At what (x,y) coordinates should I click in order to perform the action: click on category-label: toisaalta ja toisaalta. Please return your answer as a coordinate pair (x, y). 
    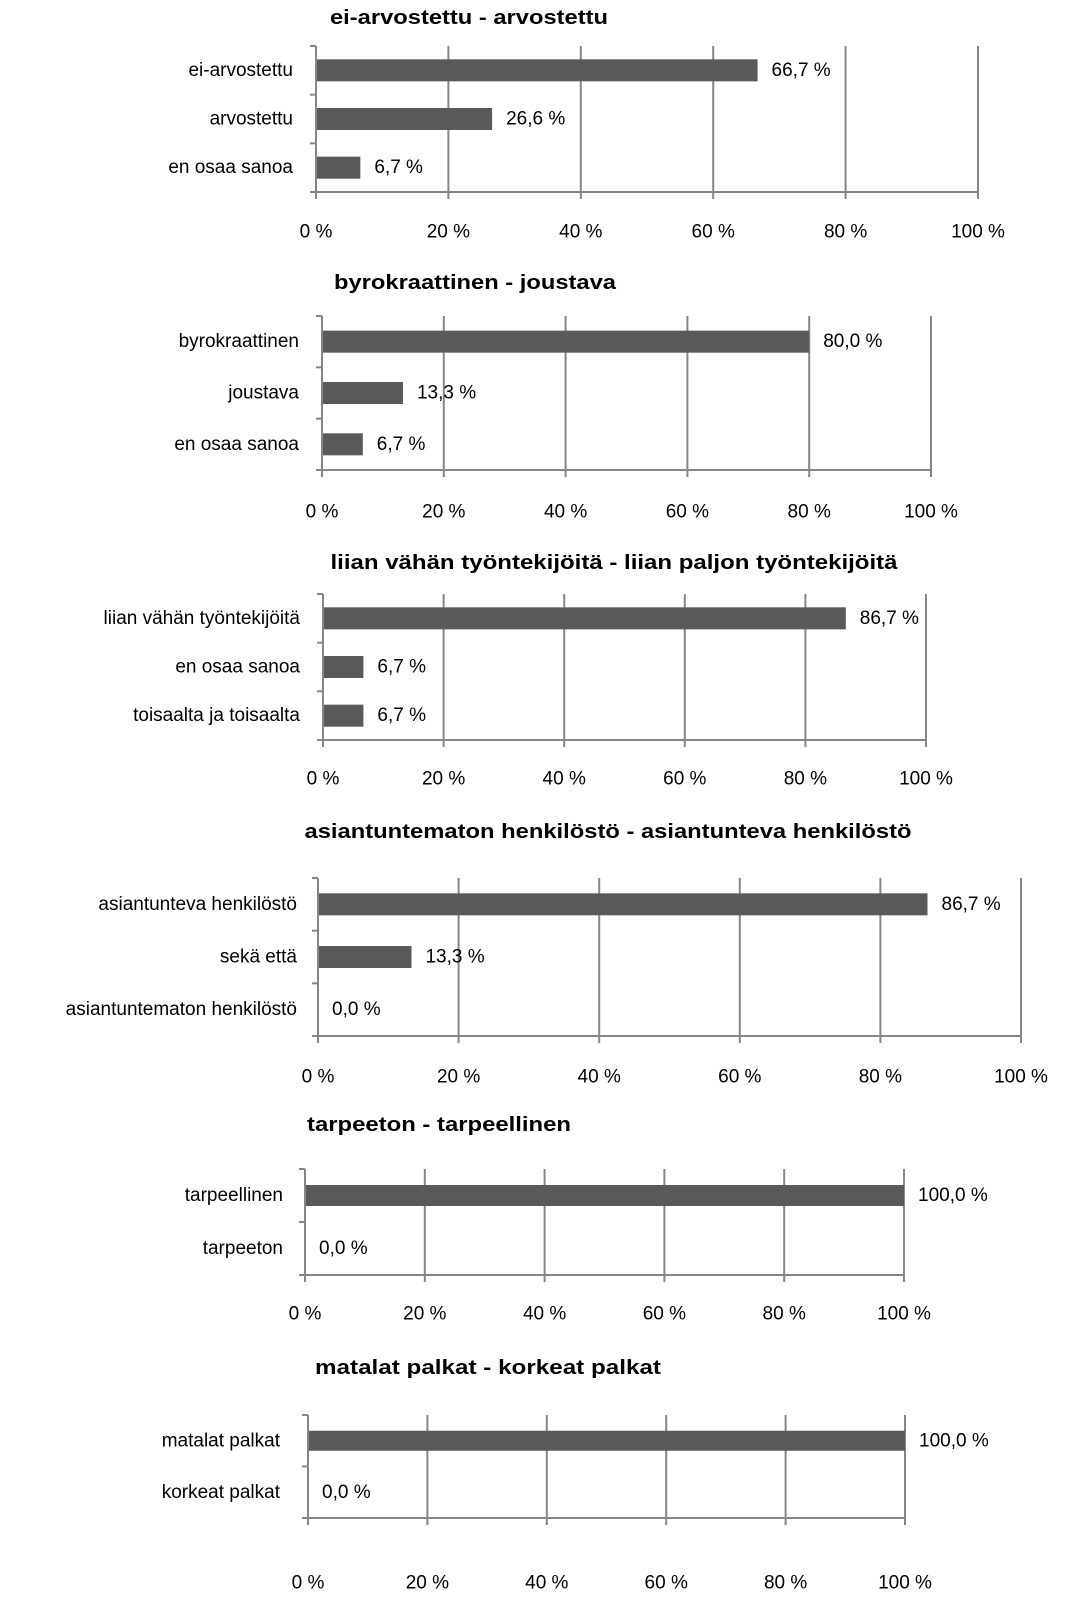
    Looking at the image, I should click on (216, 715).